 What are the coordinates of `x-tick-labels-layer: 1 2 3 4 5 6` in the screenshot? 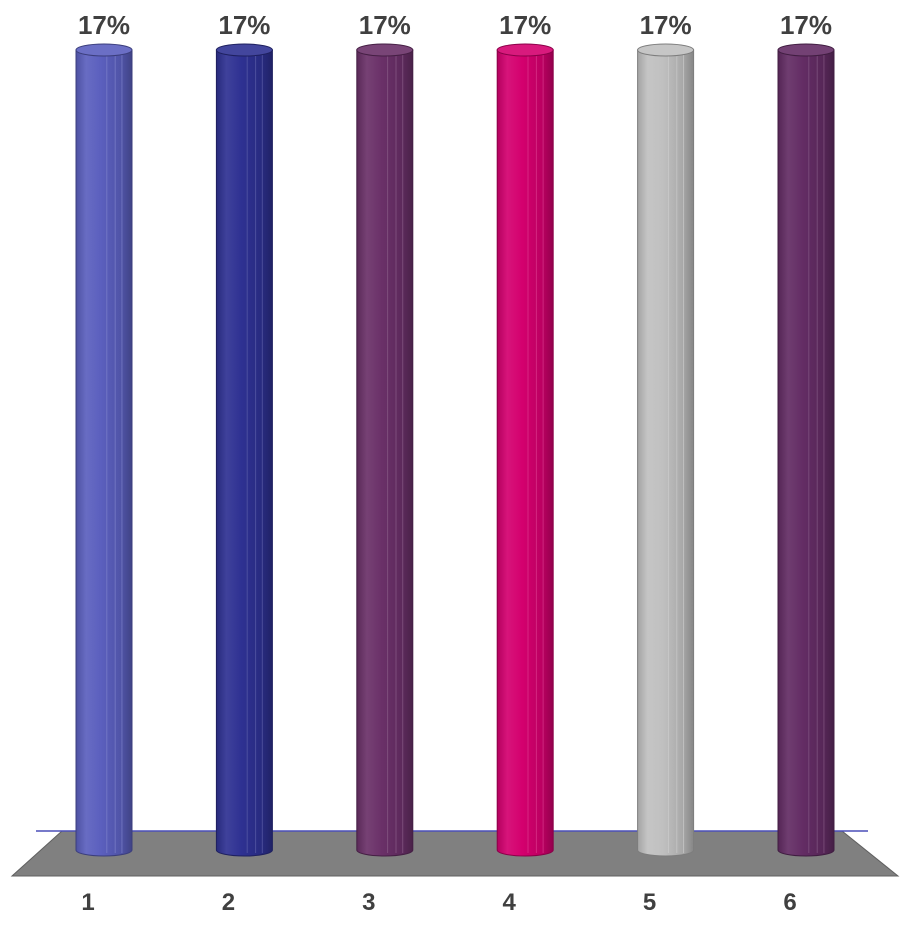 It's located at (438, 902).